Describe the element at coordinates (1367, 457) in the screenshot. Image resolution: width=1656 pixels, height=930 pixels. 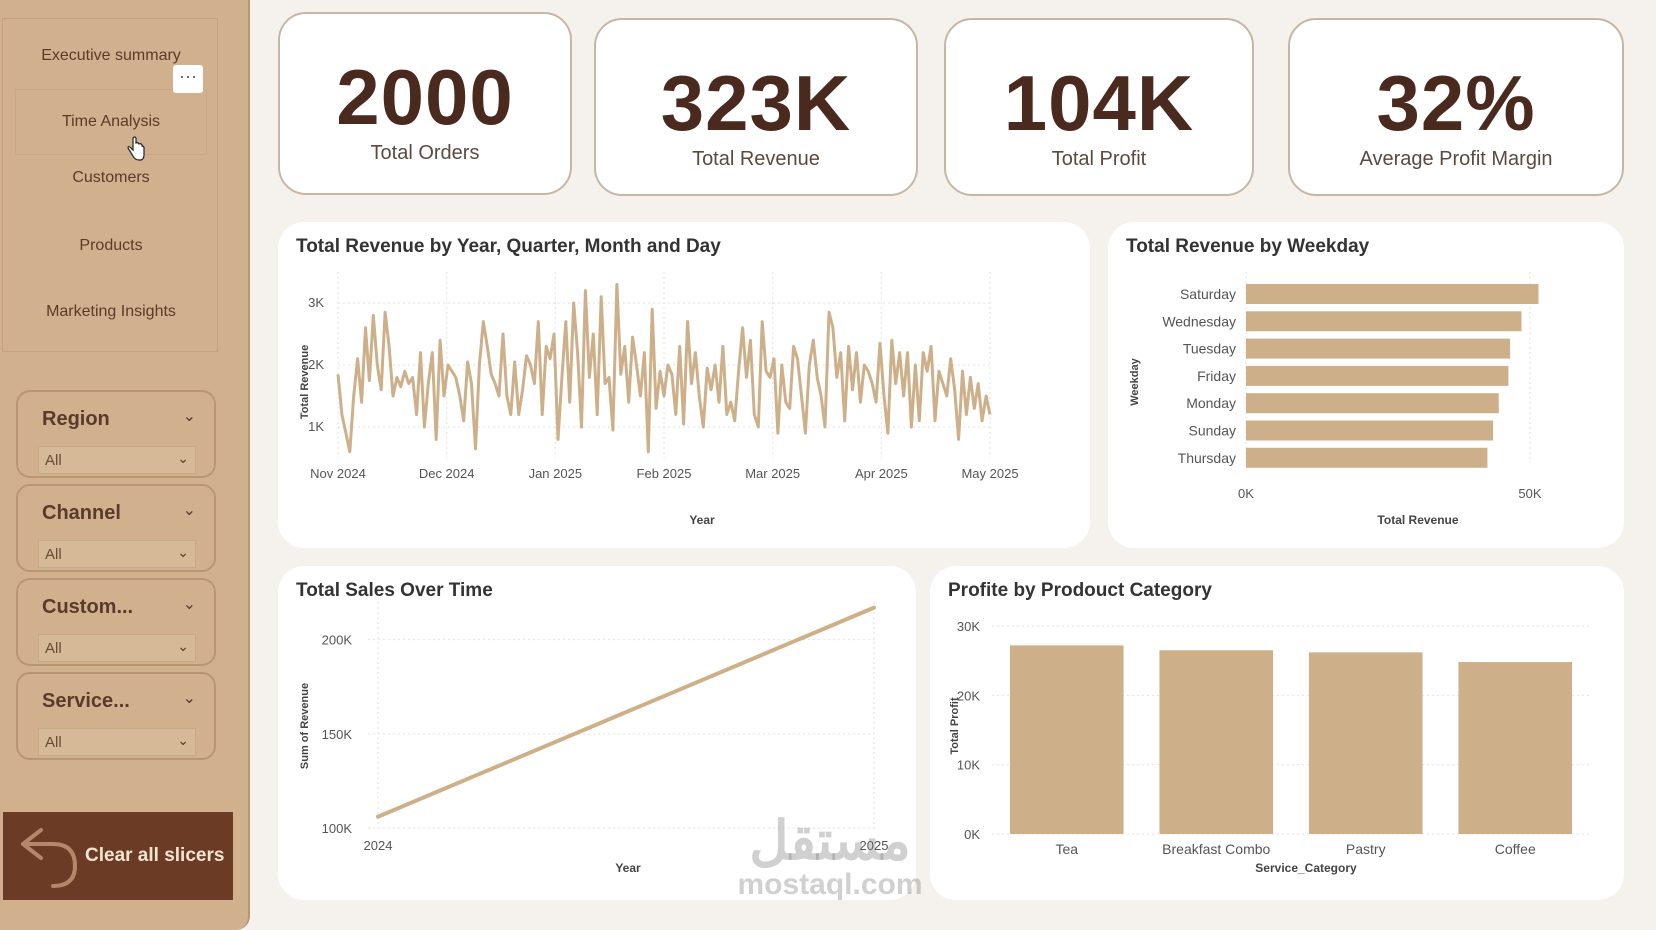
I see `bar-thursday` at that location.